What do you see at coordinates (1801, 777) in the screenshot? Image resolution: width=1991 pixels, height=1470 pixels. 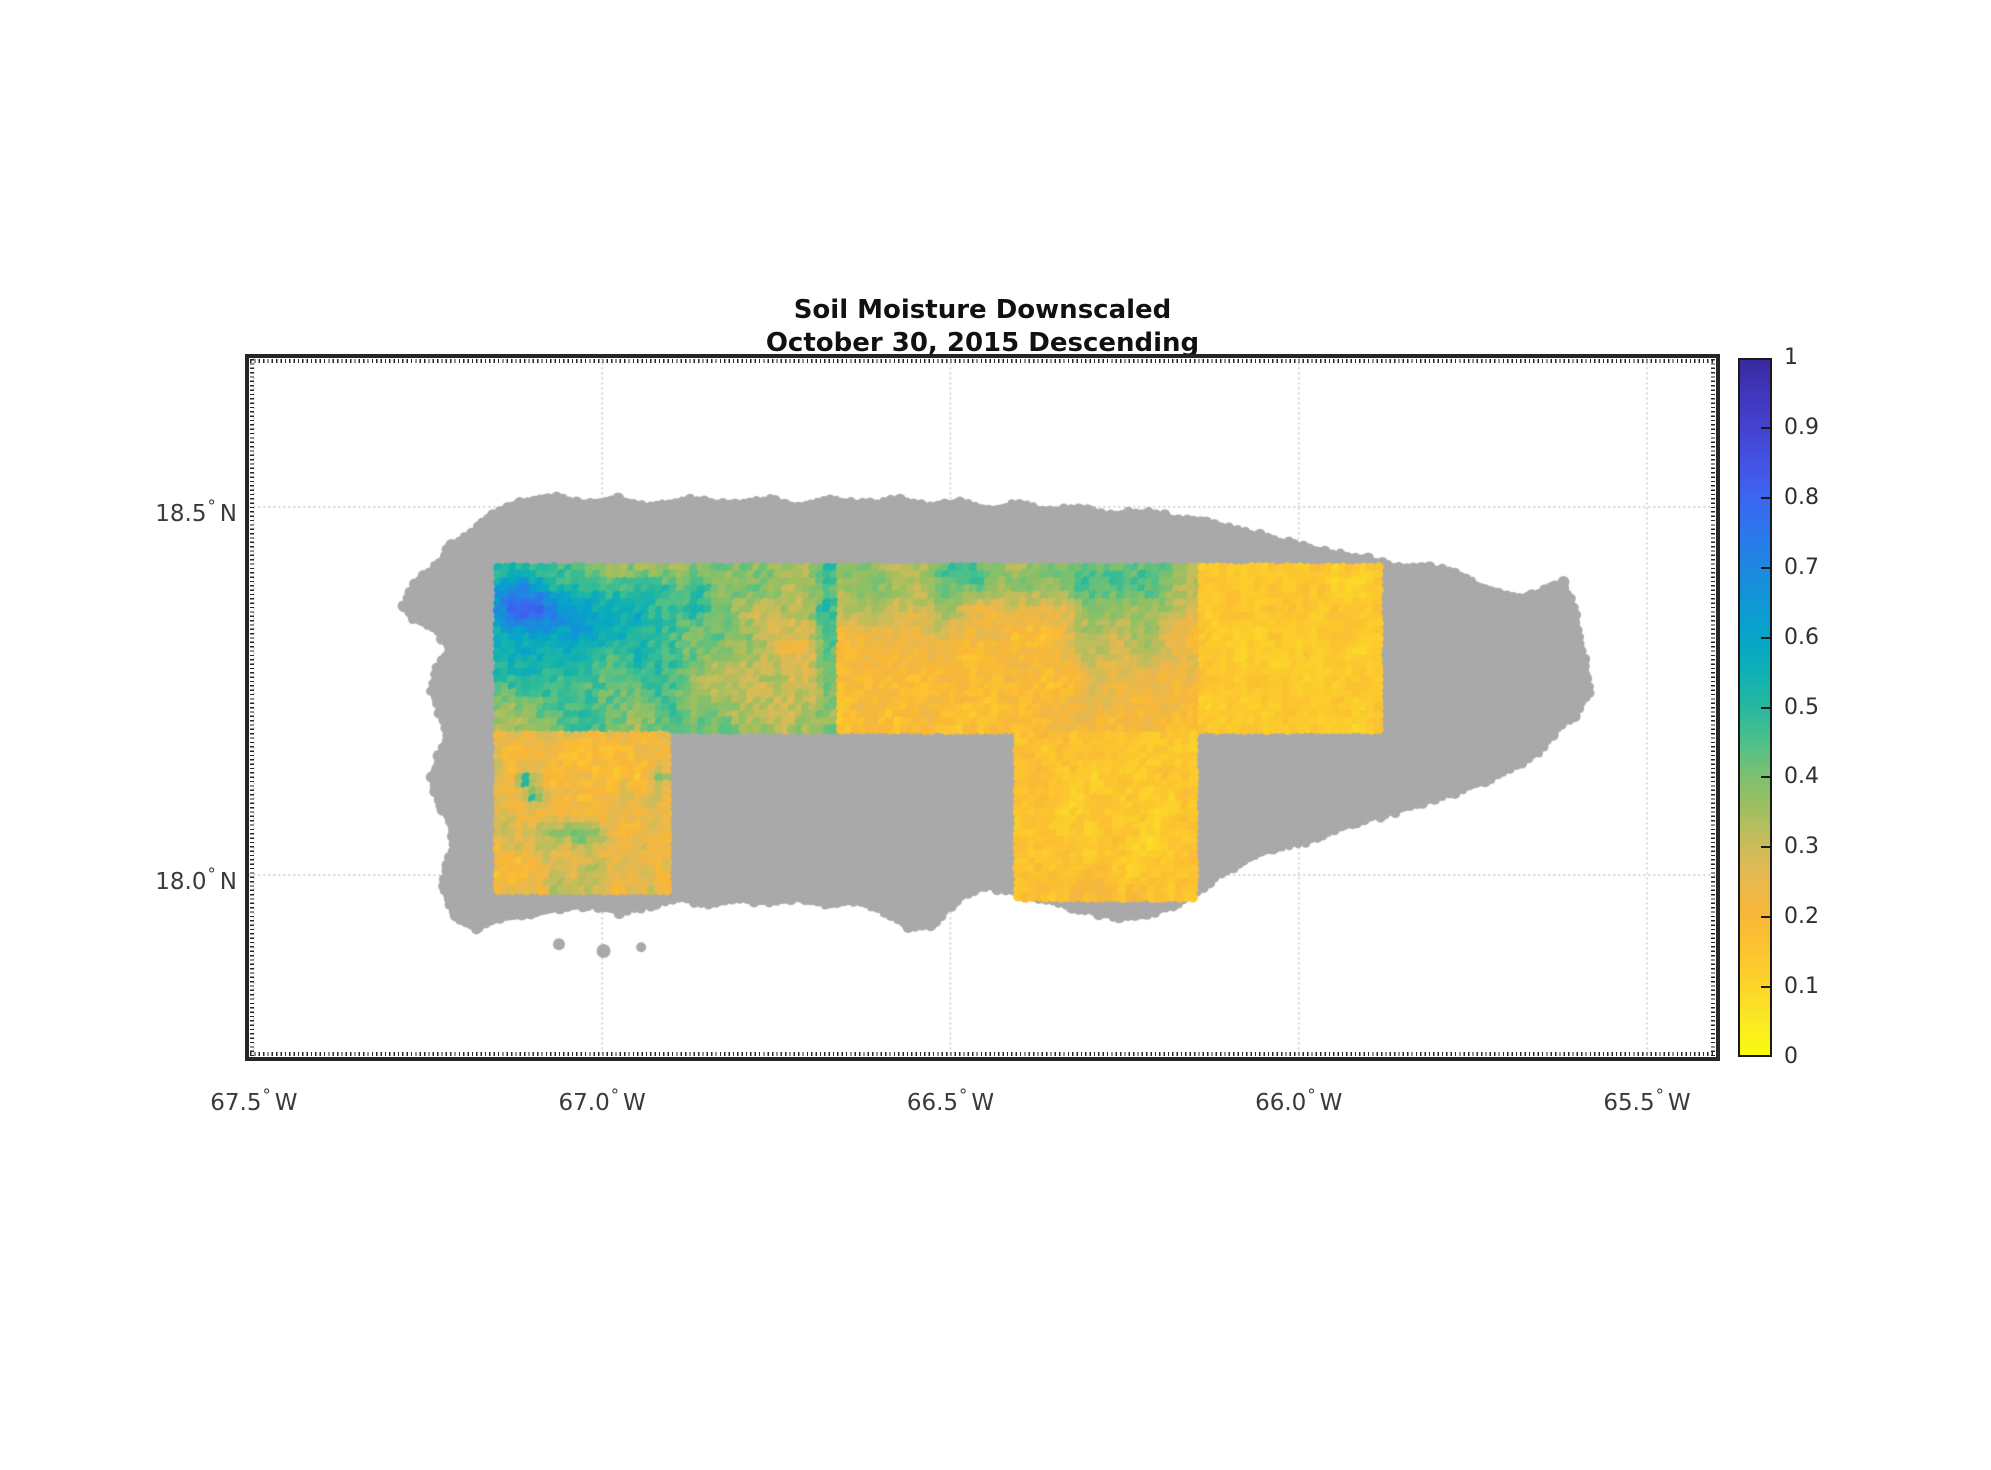 I see `colorbar-tick-label: 0.4` at bounding box center [1801, 777].